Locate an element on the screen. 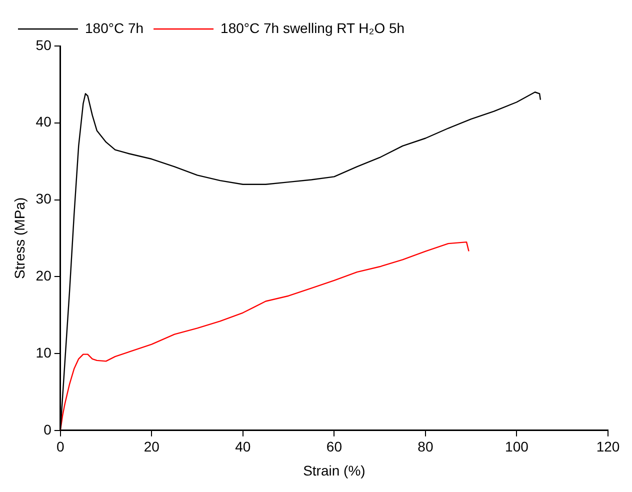 This screenshot has width=632, height=492. x-tick-label: 40 is located at coordinates (243, 446).